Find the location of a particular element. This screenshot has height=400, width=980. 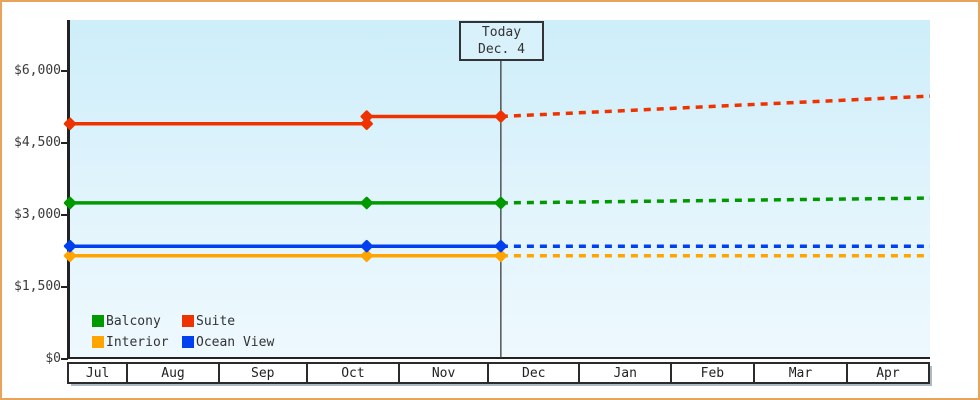

month-cell-oct: Oct is located at coordinates (354, 373).